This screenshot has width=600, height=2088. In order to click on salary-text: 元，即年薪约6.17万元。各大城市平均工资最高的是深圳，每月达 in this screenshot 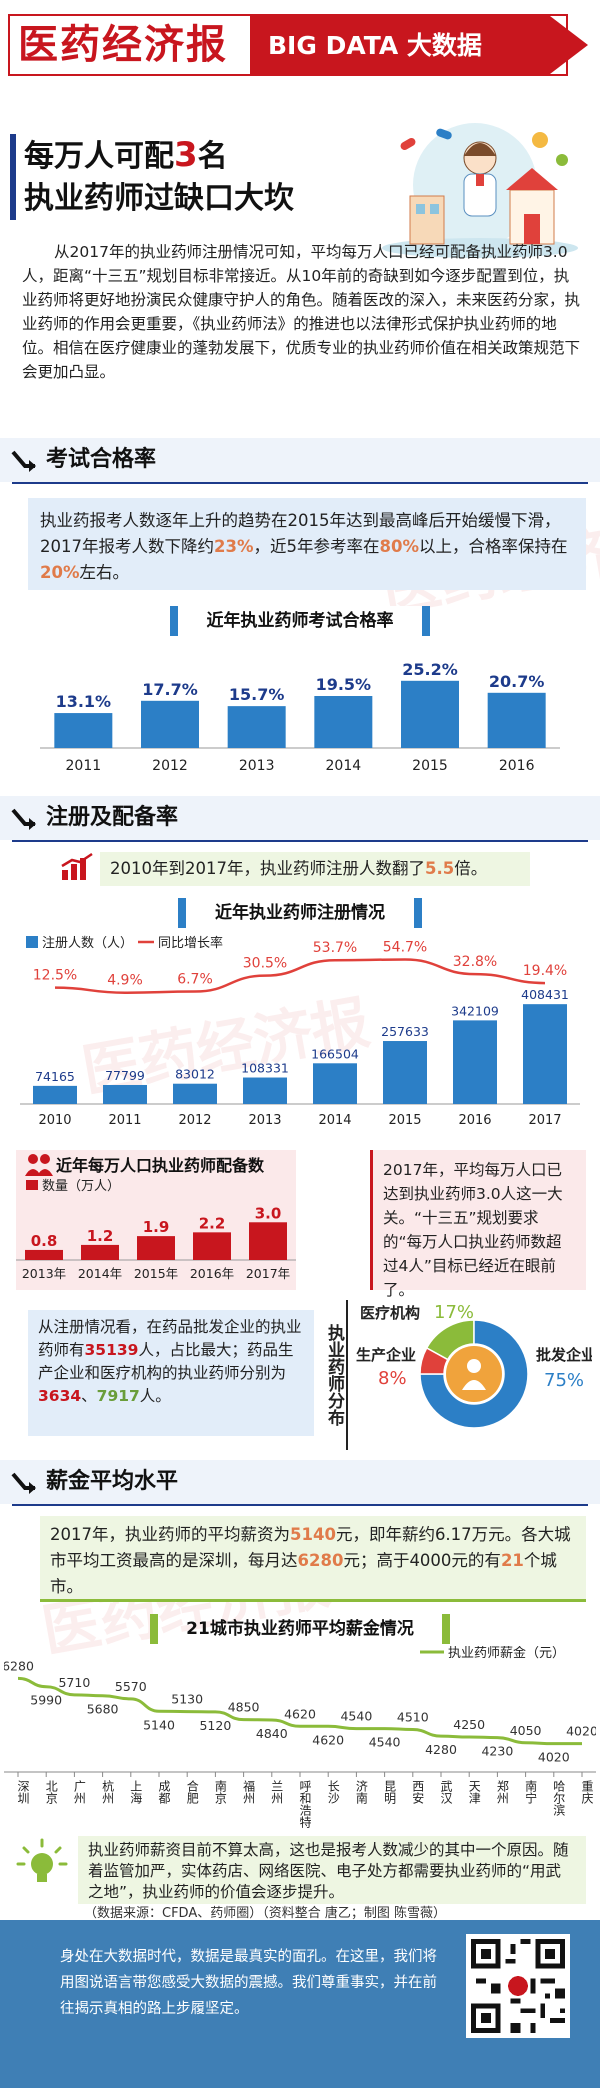, I will do `click(310, 1547)`.